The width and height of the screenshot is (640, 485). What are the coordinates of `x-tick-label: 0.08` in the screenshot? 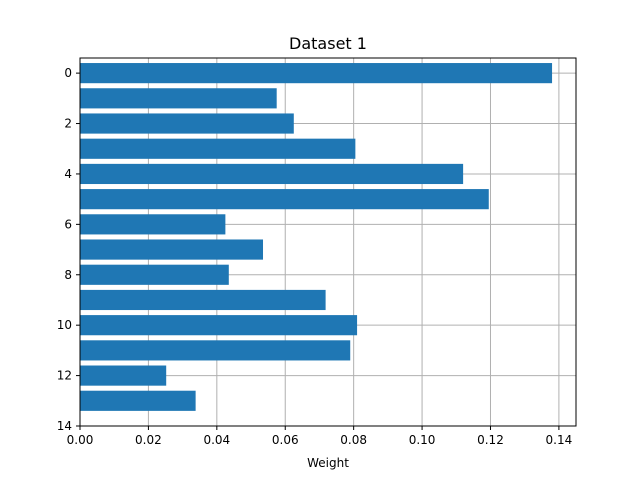 It's located at (353, 440).